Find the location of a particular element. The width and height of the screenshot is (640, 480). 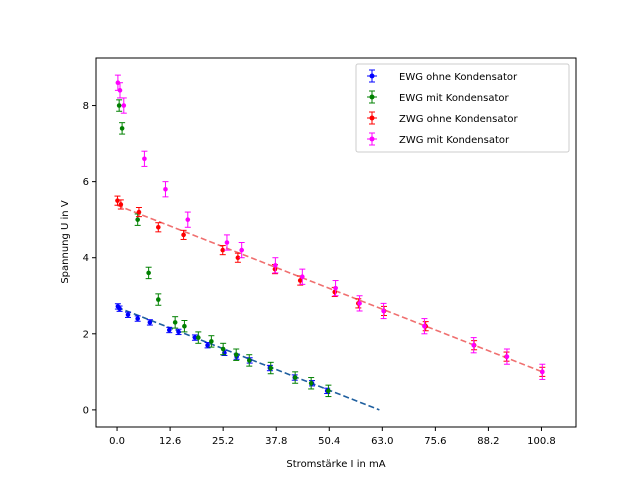

y-tick-label: 0 is located at coordinates (86, 410).